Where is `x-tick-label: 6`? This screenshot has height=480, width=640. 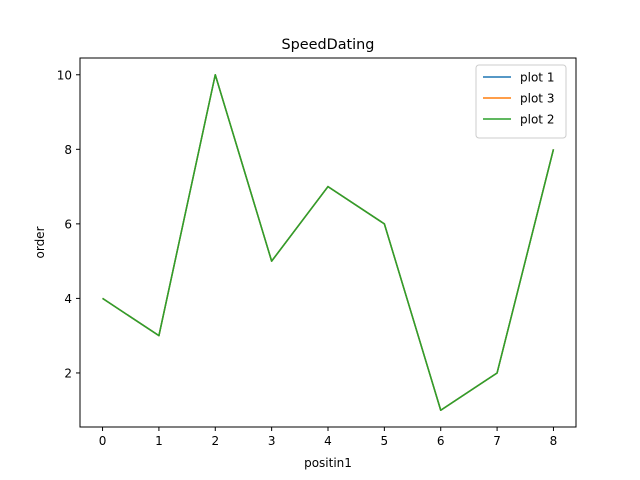
x-tick-label: 6 is located at coordinates (441, 441).